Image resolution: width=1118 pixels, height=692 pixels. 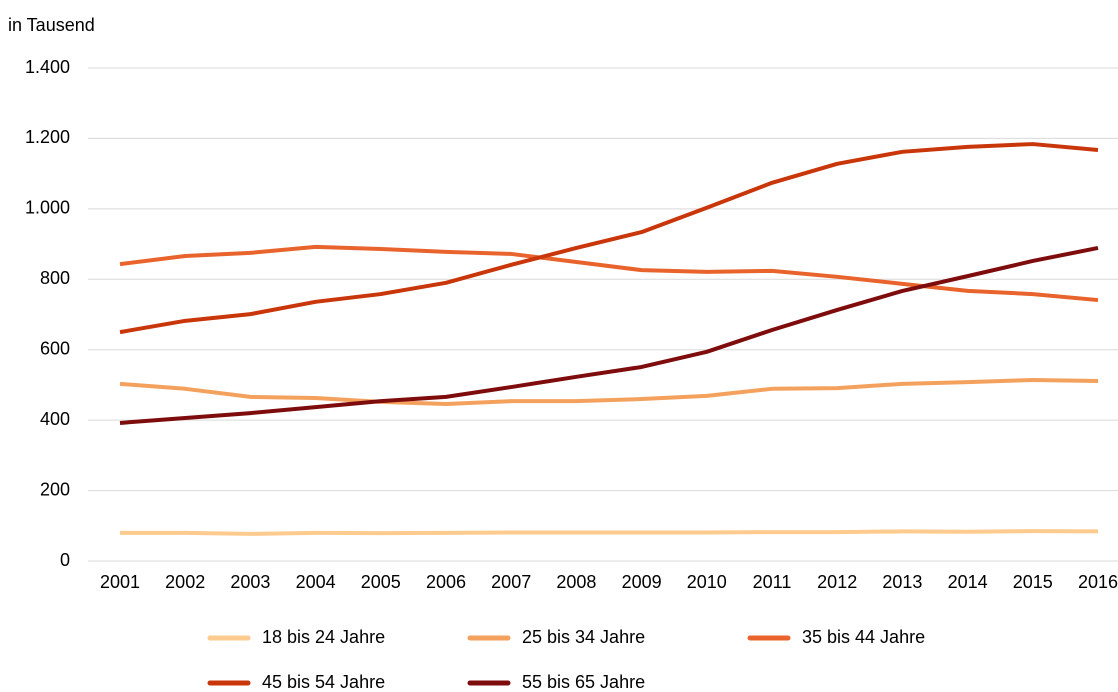 What do you see at coordinates (51, 25) in the screenshot?
I see `y-axis-label: in Tausend` at bounding box center [51, 25].